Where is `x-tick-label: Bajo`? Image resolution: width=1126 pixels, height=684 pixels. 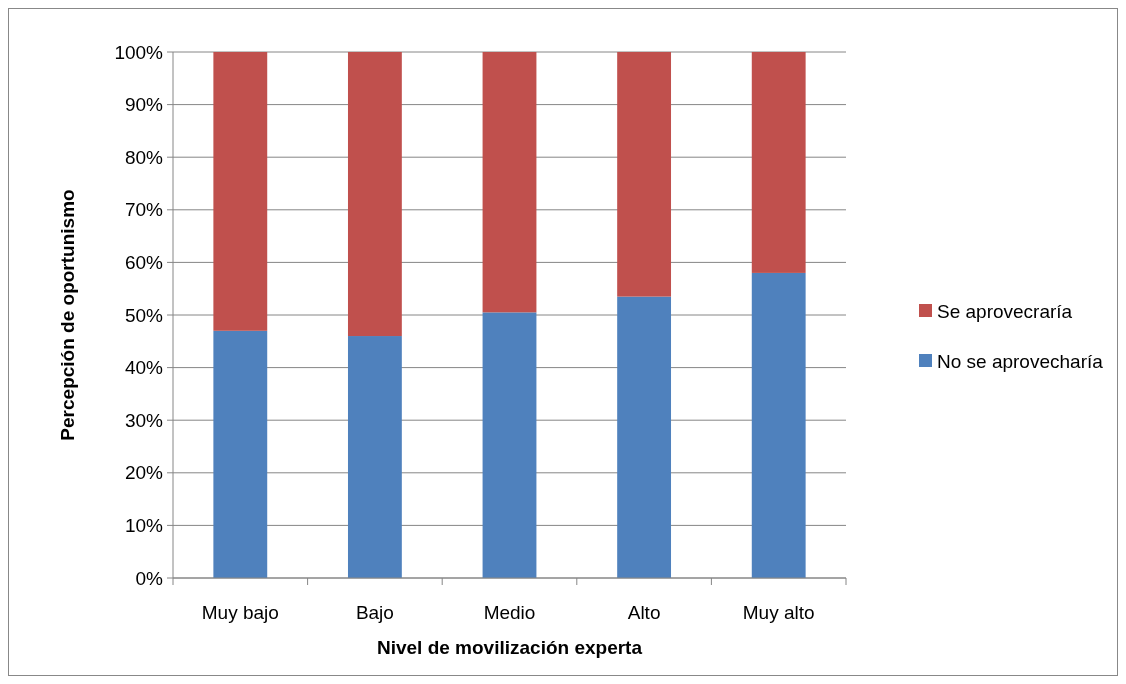
x-tick-label: Bajo is located at coordinates (374, 612).